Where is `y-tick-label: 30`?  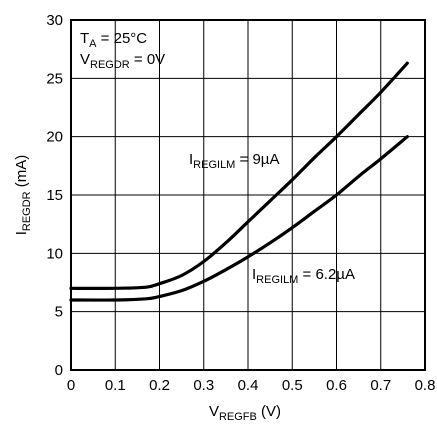
y-tick-label: 30 is located at coordinates (54, 20).